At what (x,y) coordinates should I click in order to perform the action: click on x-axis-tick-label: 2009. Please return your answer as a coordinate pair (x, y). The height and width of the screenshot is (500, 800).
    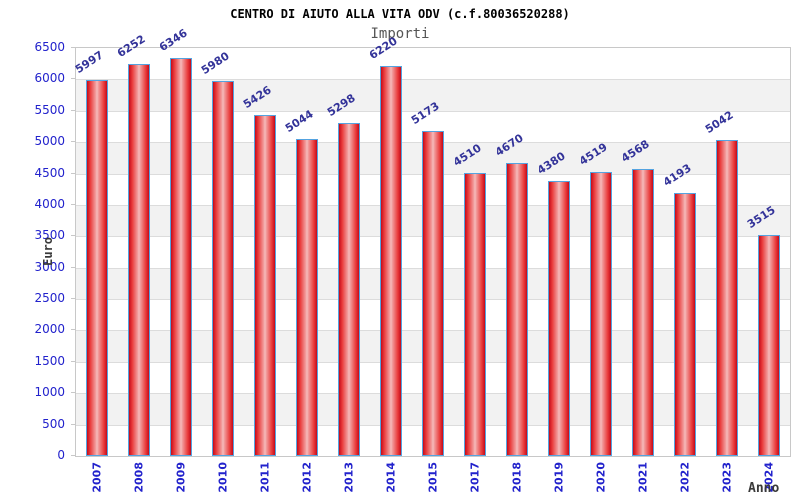
    Looking at the image, I should click on (181, 479).